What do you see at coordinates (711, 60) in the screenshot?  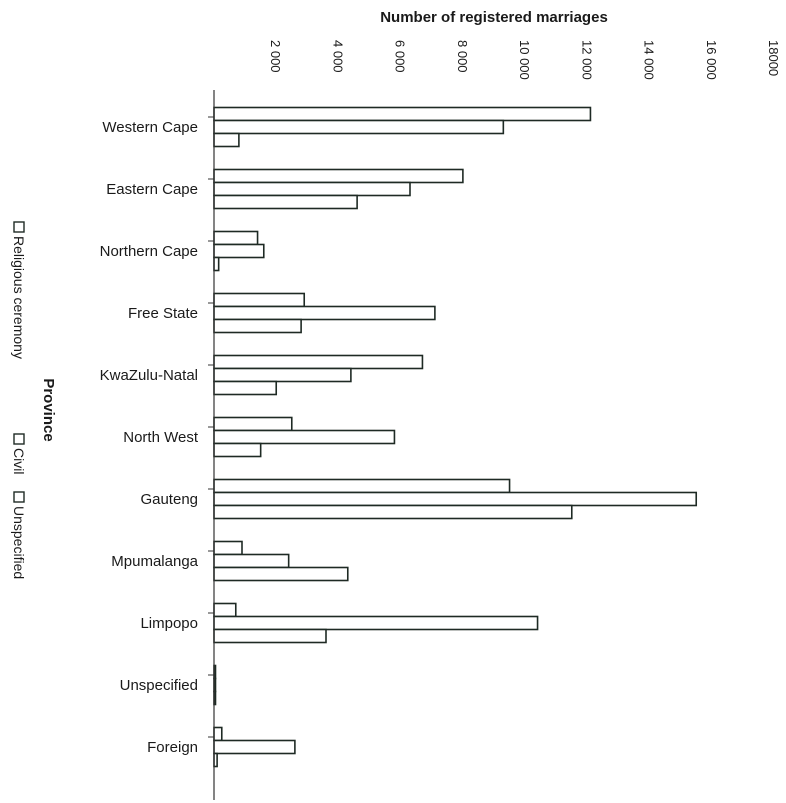 I see `x-tick-label: 16 000` at bounding box center [711, 60].